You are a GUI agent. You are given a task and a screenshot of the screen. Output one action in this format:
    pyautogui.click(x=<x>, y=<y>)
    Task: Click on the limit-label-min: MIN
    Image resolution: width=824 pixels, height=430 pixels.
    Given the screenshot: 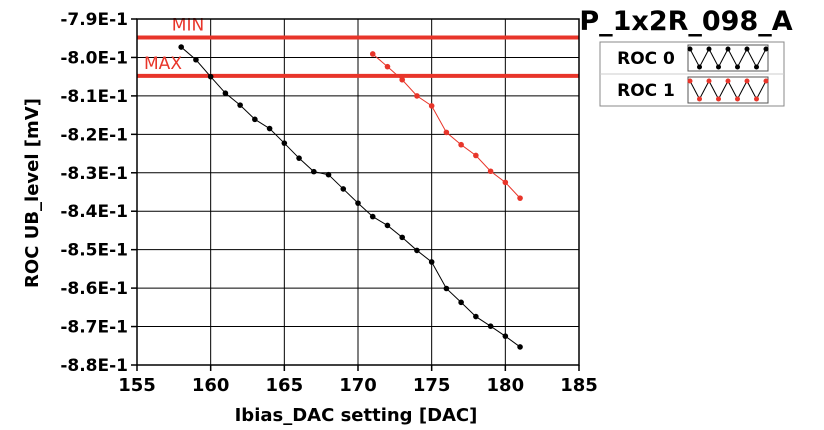 What is the action you would take?
    pyautogui.click(x=188, y=25)
    